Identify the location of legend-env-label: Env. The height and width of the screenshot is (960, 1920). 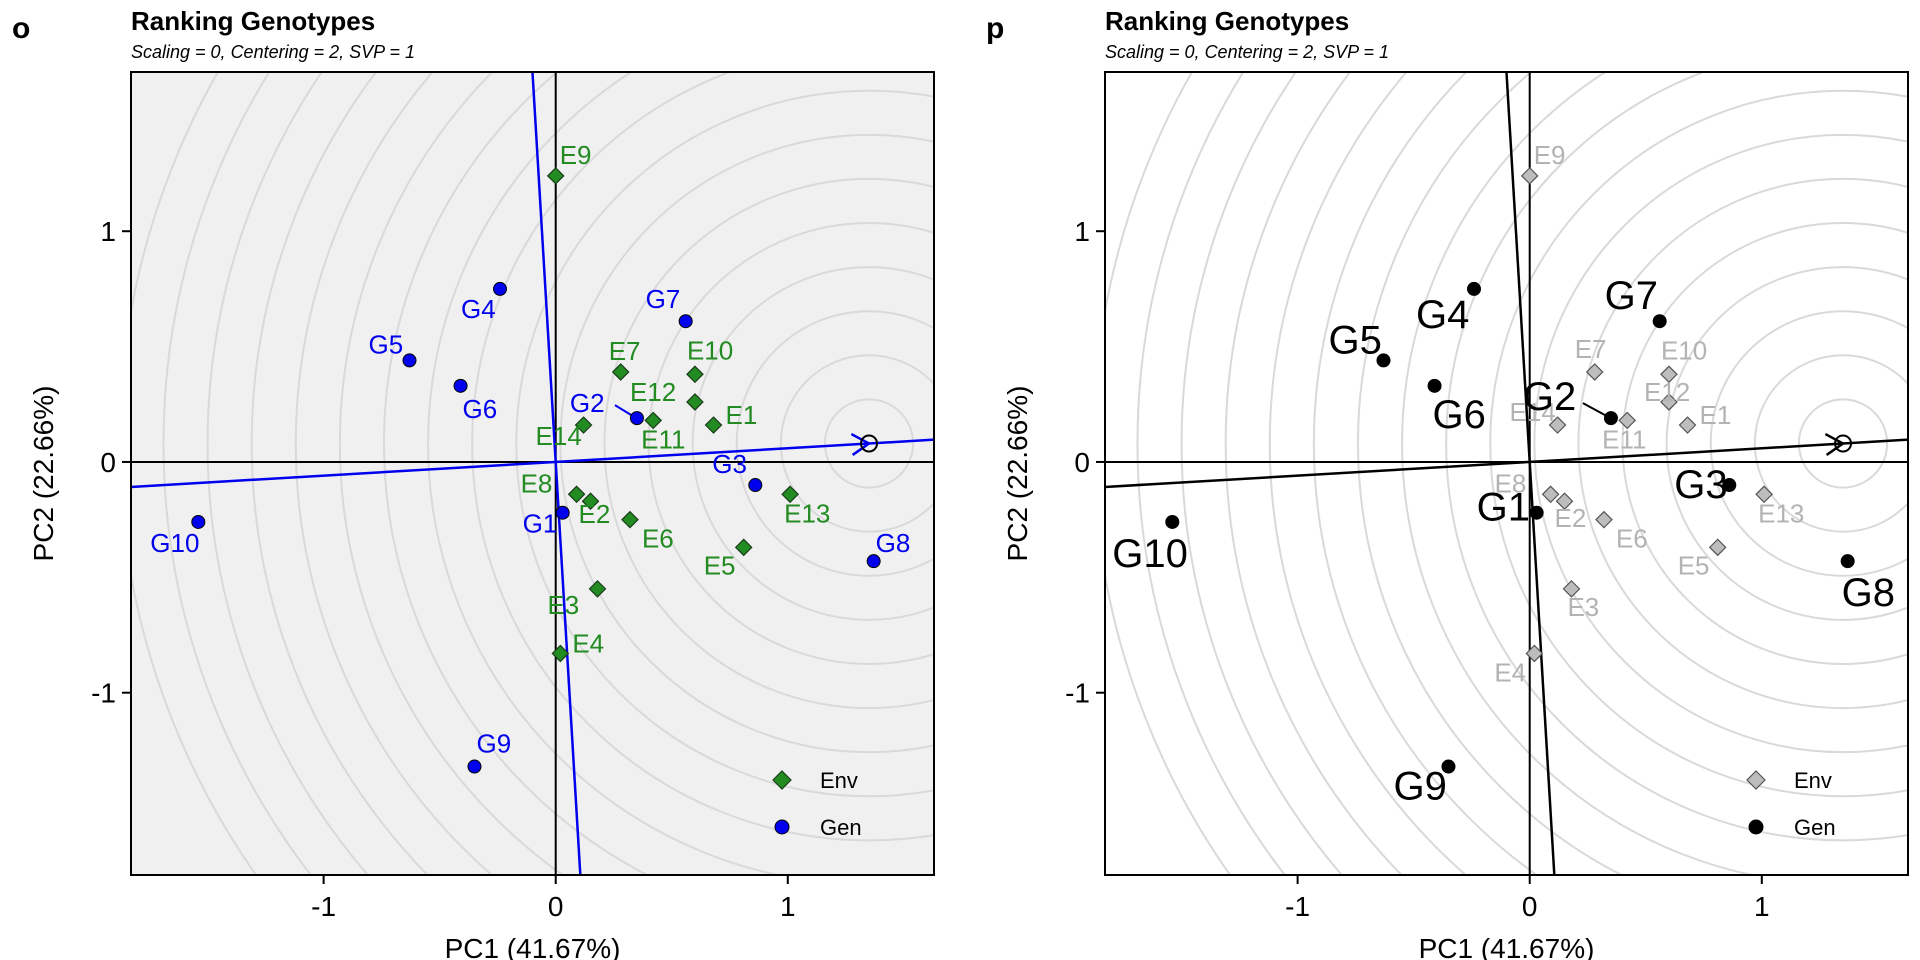
(839, 780).